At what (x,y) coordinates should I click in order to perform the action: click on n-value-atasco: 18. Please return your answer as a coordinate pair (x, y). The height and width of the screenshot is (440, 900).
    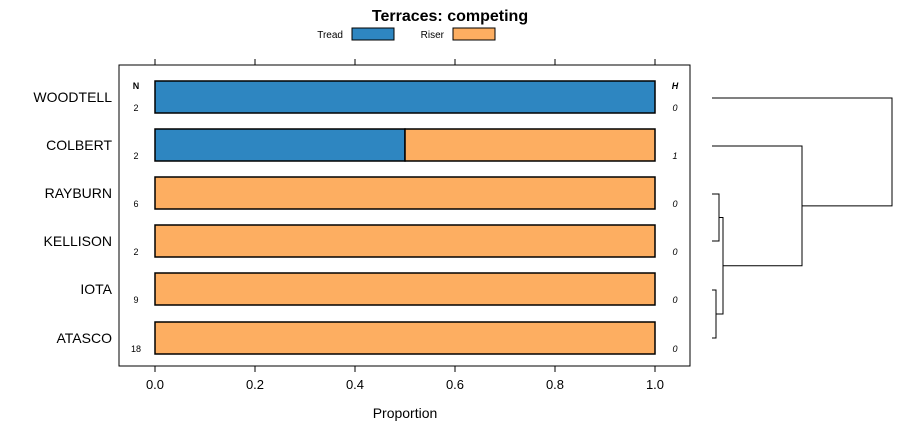
    Looking at the image, I should click on (136, 349).